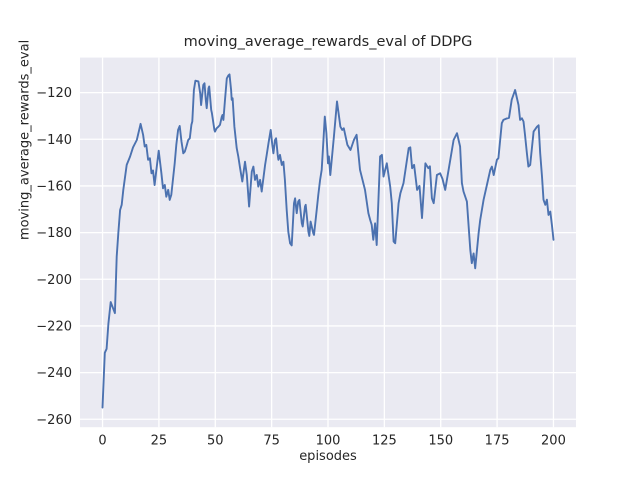 Image resolution: width=640 pixels, height=480 pixels. I want to click on y-tick-label: −200, so click(54, 280).